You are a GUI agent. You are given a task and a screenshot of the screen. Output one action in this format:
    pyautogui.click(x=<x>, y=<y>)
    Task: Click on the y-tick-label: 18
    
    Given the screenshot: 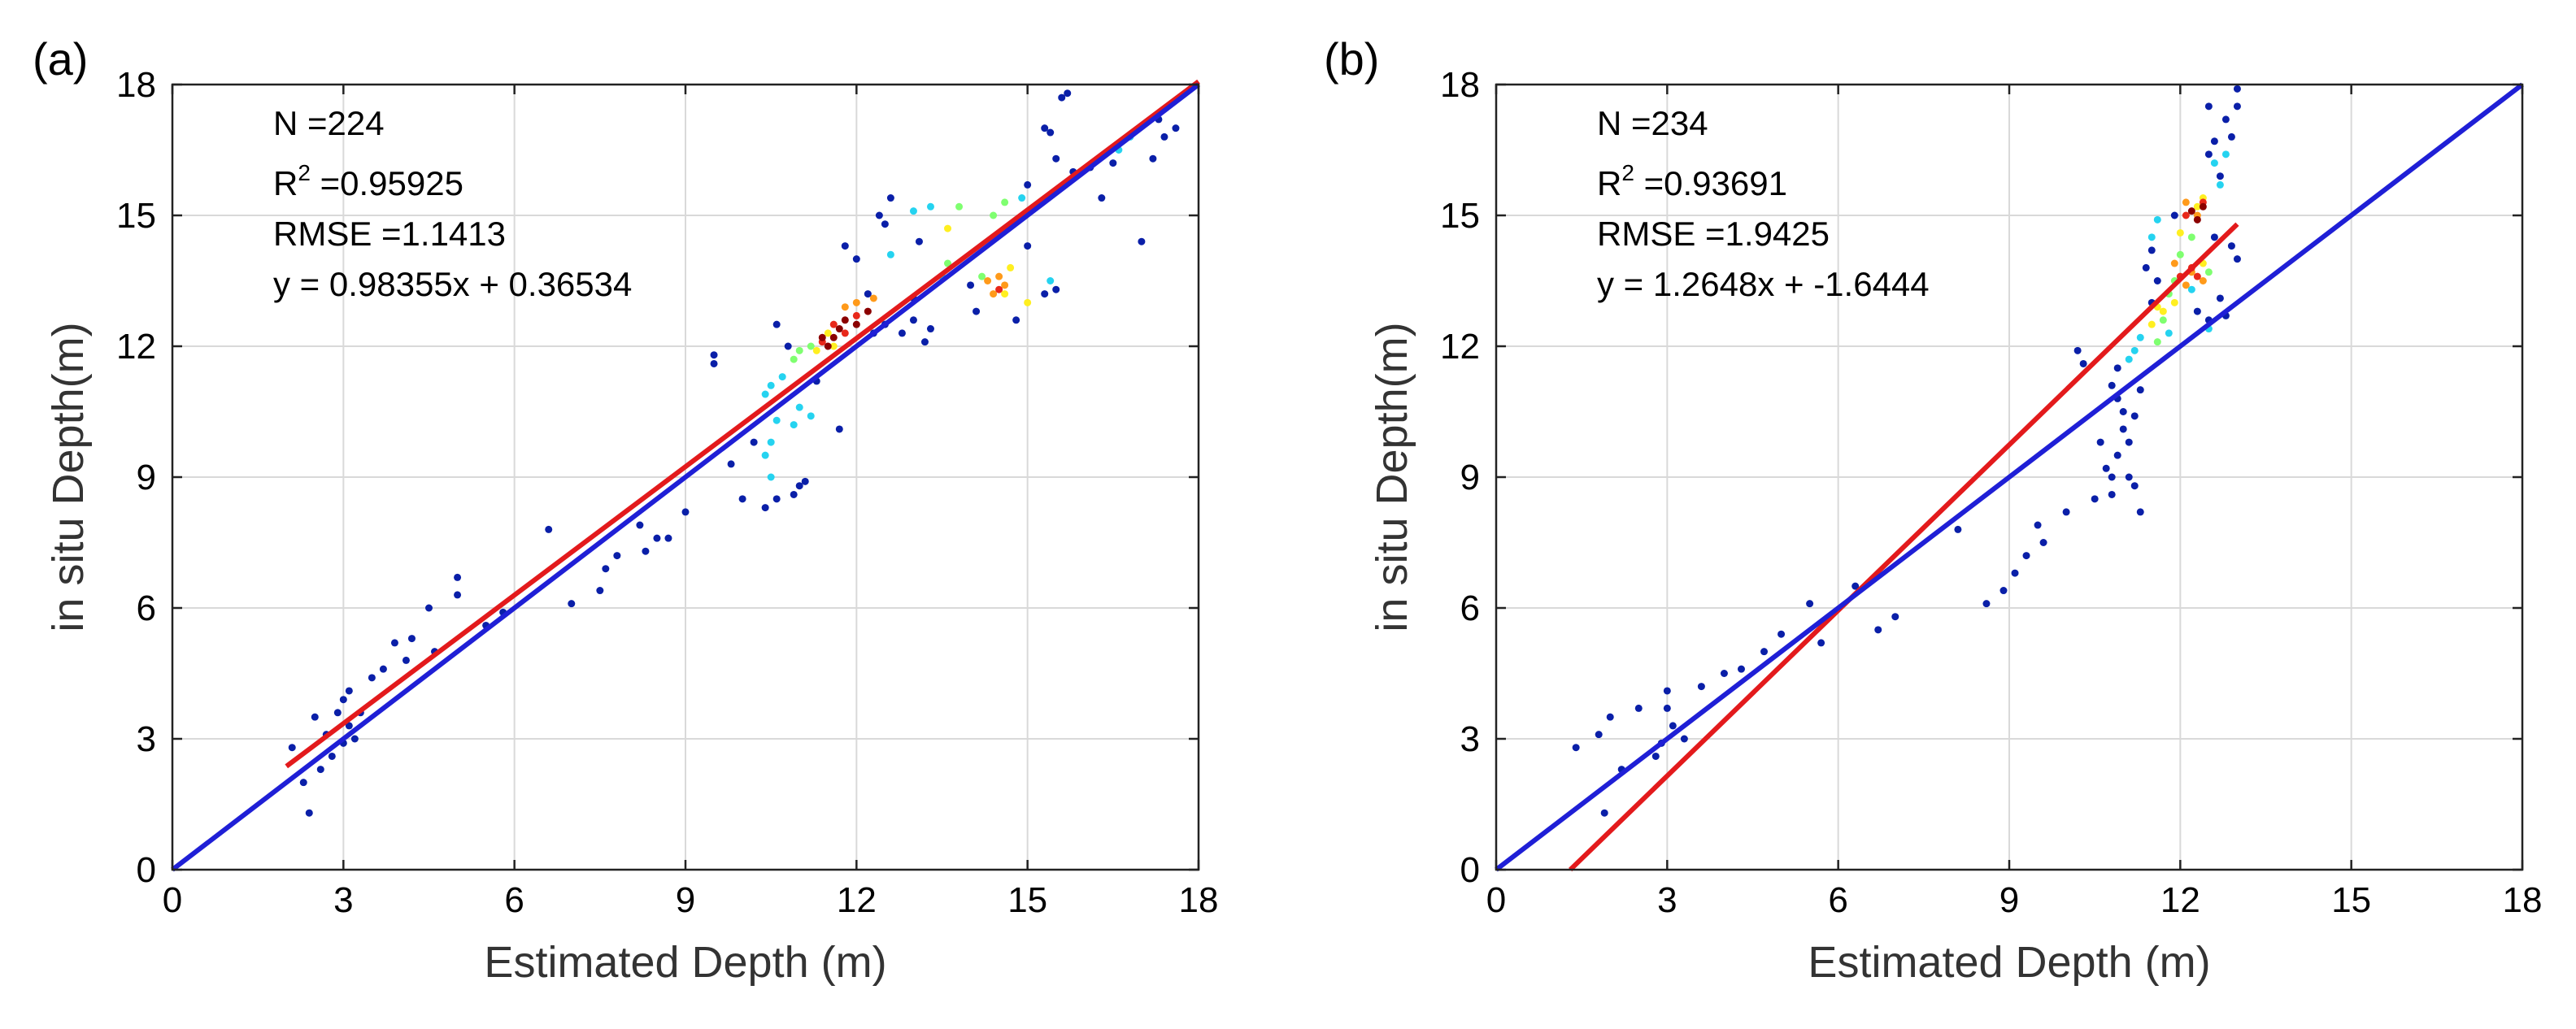 What is the action you would take?
    pyautogui.click(x=1460, y=85)
    